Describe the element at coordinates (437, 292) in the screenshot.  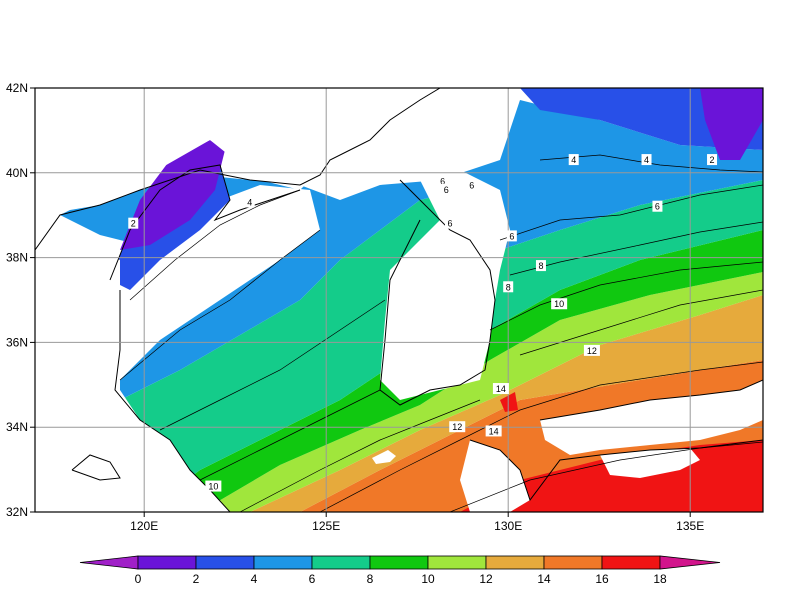
I see `coastline-korea` at that location.